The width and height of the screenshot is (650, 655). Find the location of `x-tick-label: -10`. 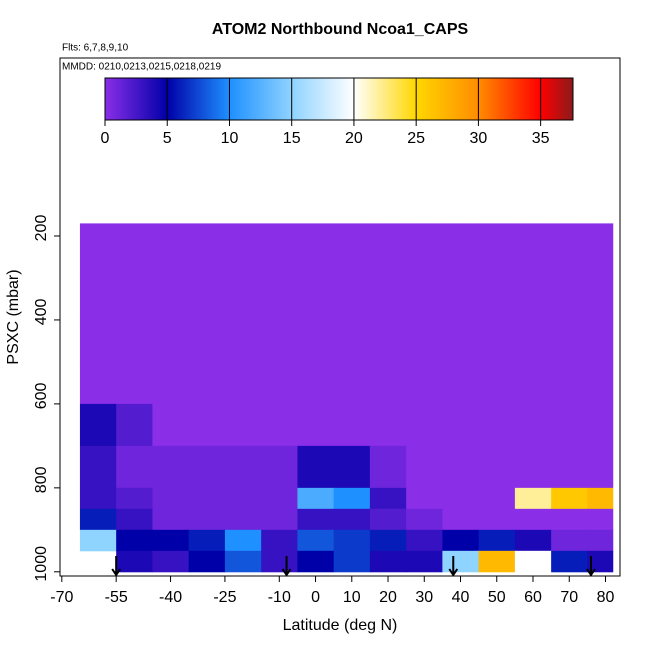

x-tick-label: -10 is located at coordinates (279, 597).